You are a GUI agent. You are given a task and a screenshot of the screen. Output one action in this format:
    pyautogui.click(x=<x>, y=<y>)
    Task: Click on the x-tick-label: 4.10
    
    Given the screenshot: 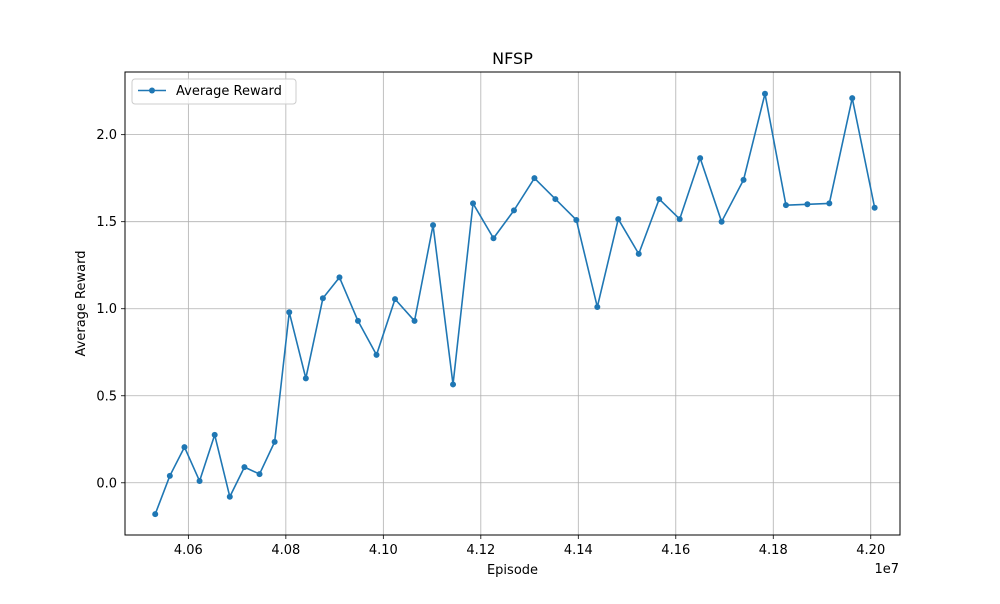 What is the action you would take?
    pyautogui.click(x=383, y=550)
    